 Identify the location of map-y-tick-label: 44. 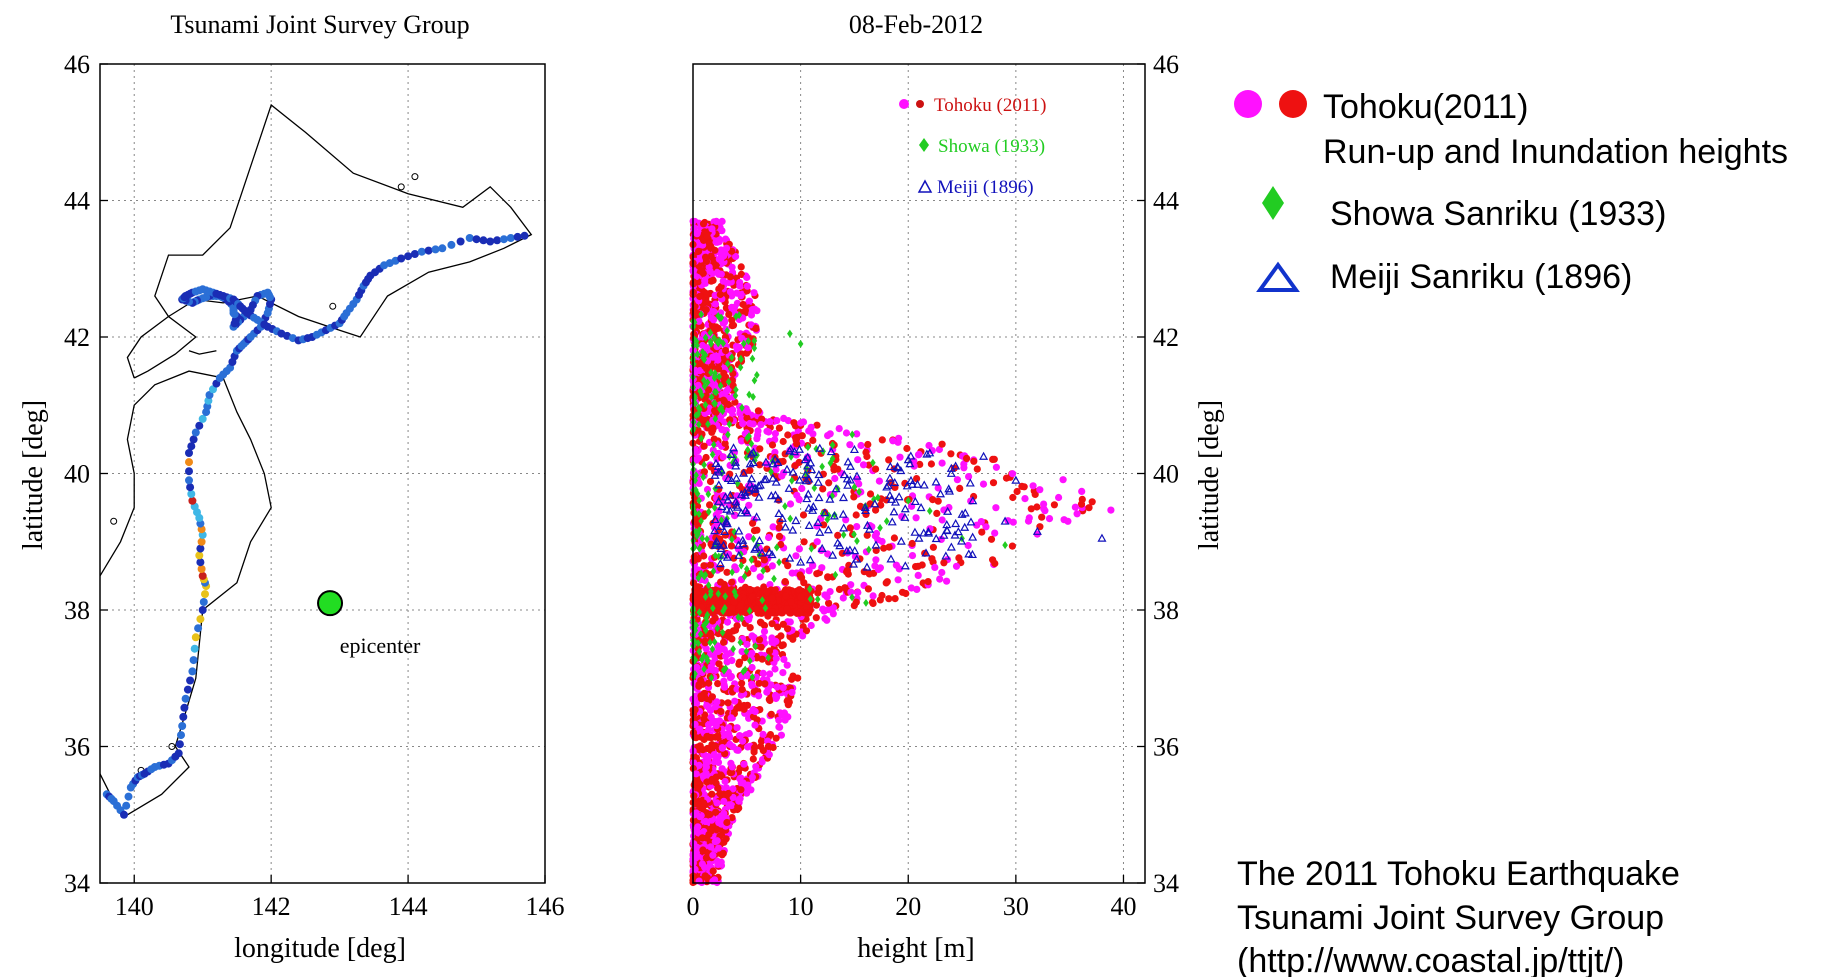
(77, 201).